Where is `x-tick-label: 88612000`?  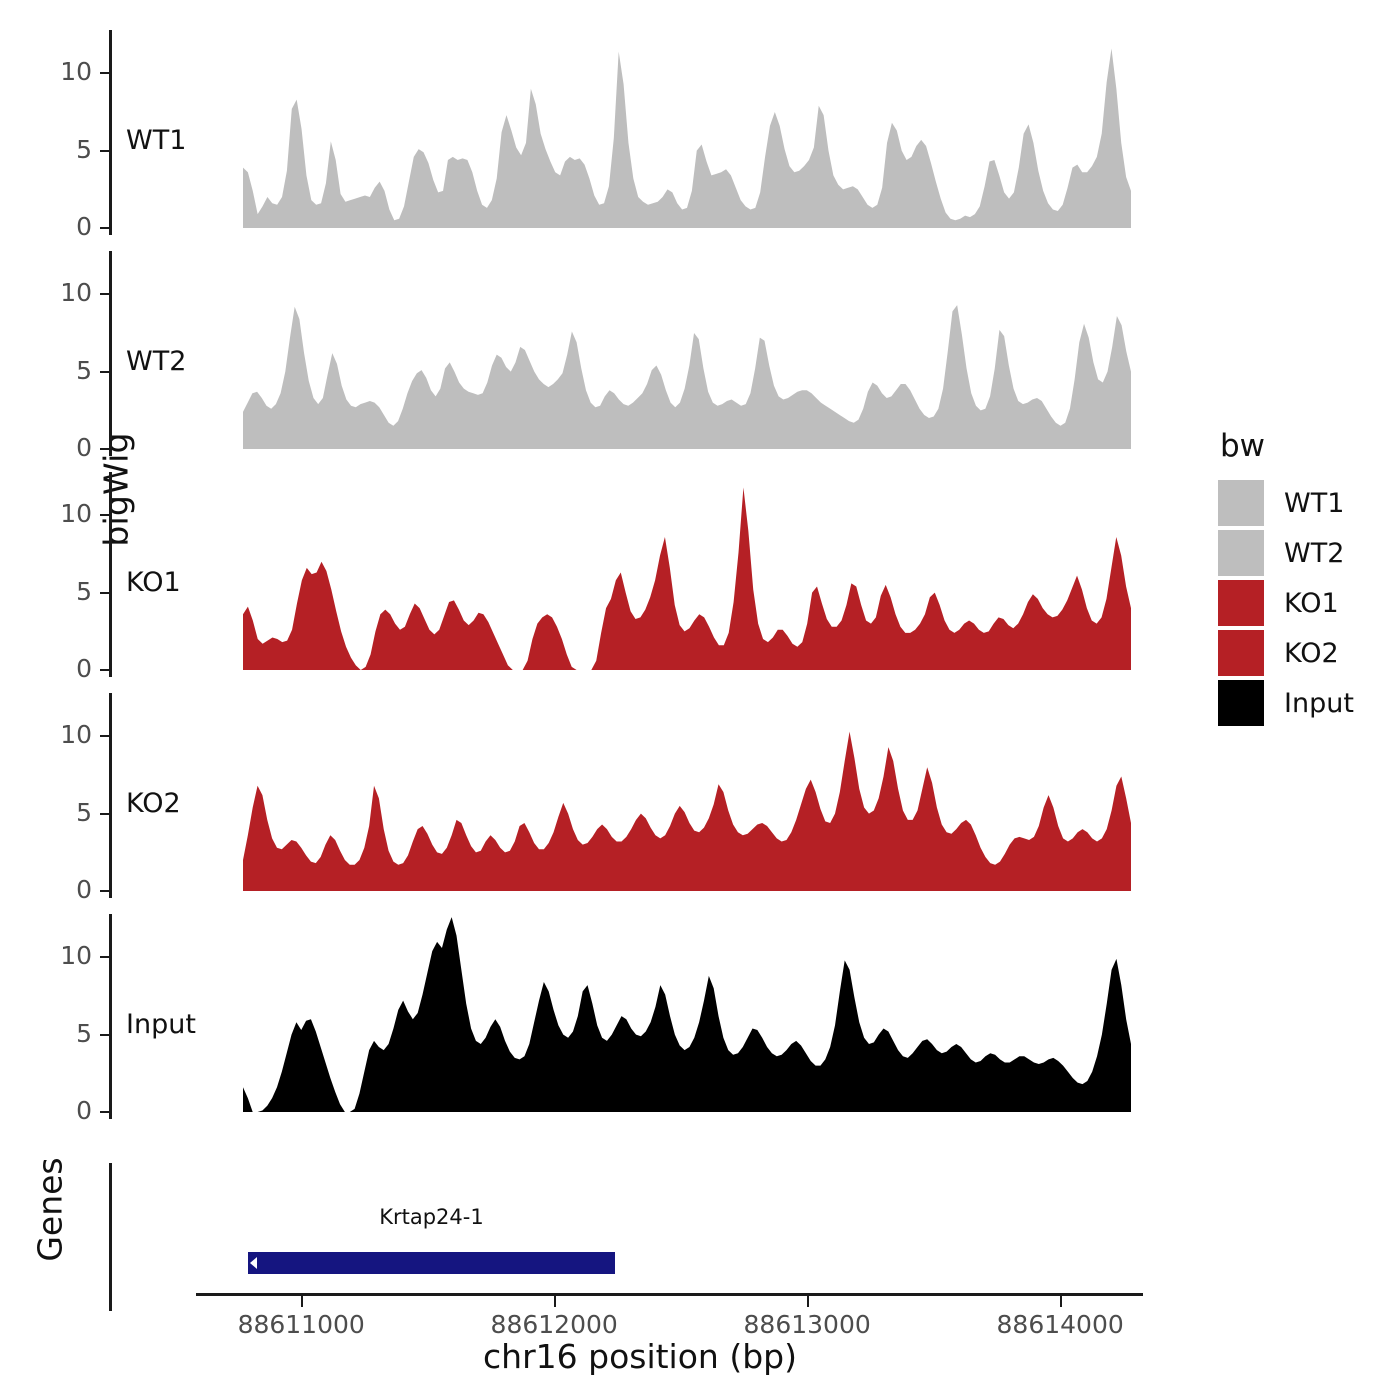 x-tick-label: 88612000 is located at coordinates (554, 1324).